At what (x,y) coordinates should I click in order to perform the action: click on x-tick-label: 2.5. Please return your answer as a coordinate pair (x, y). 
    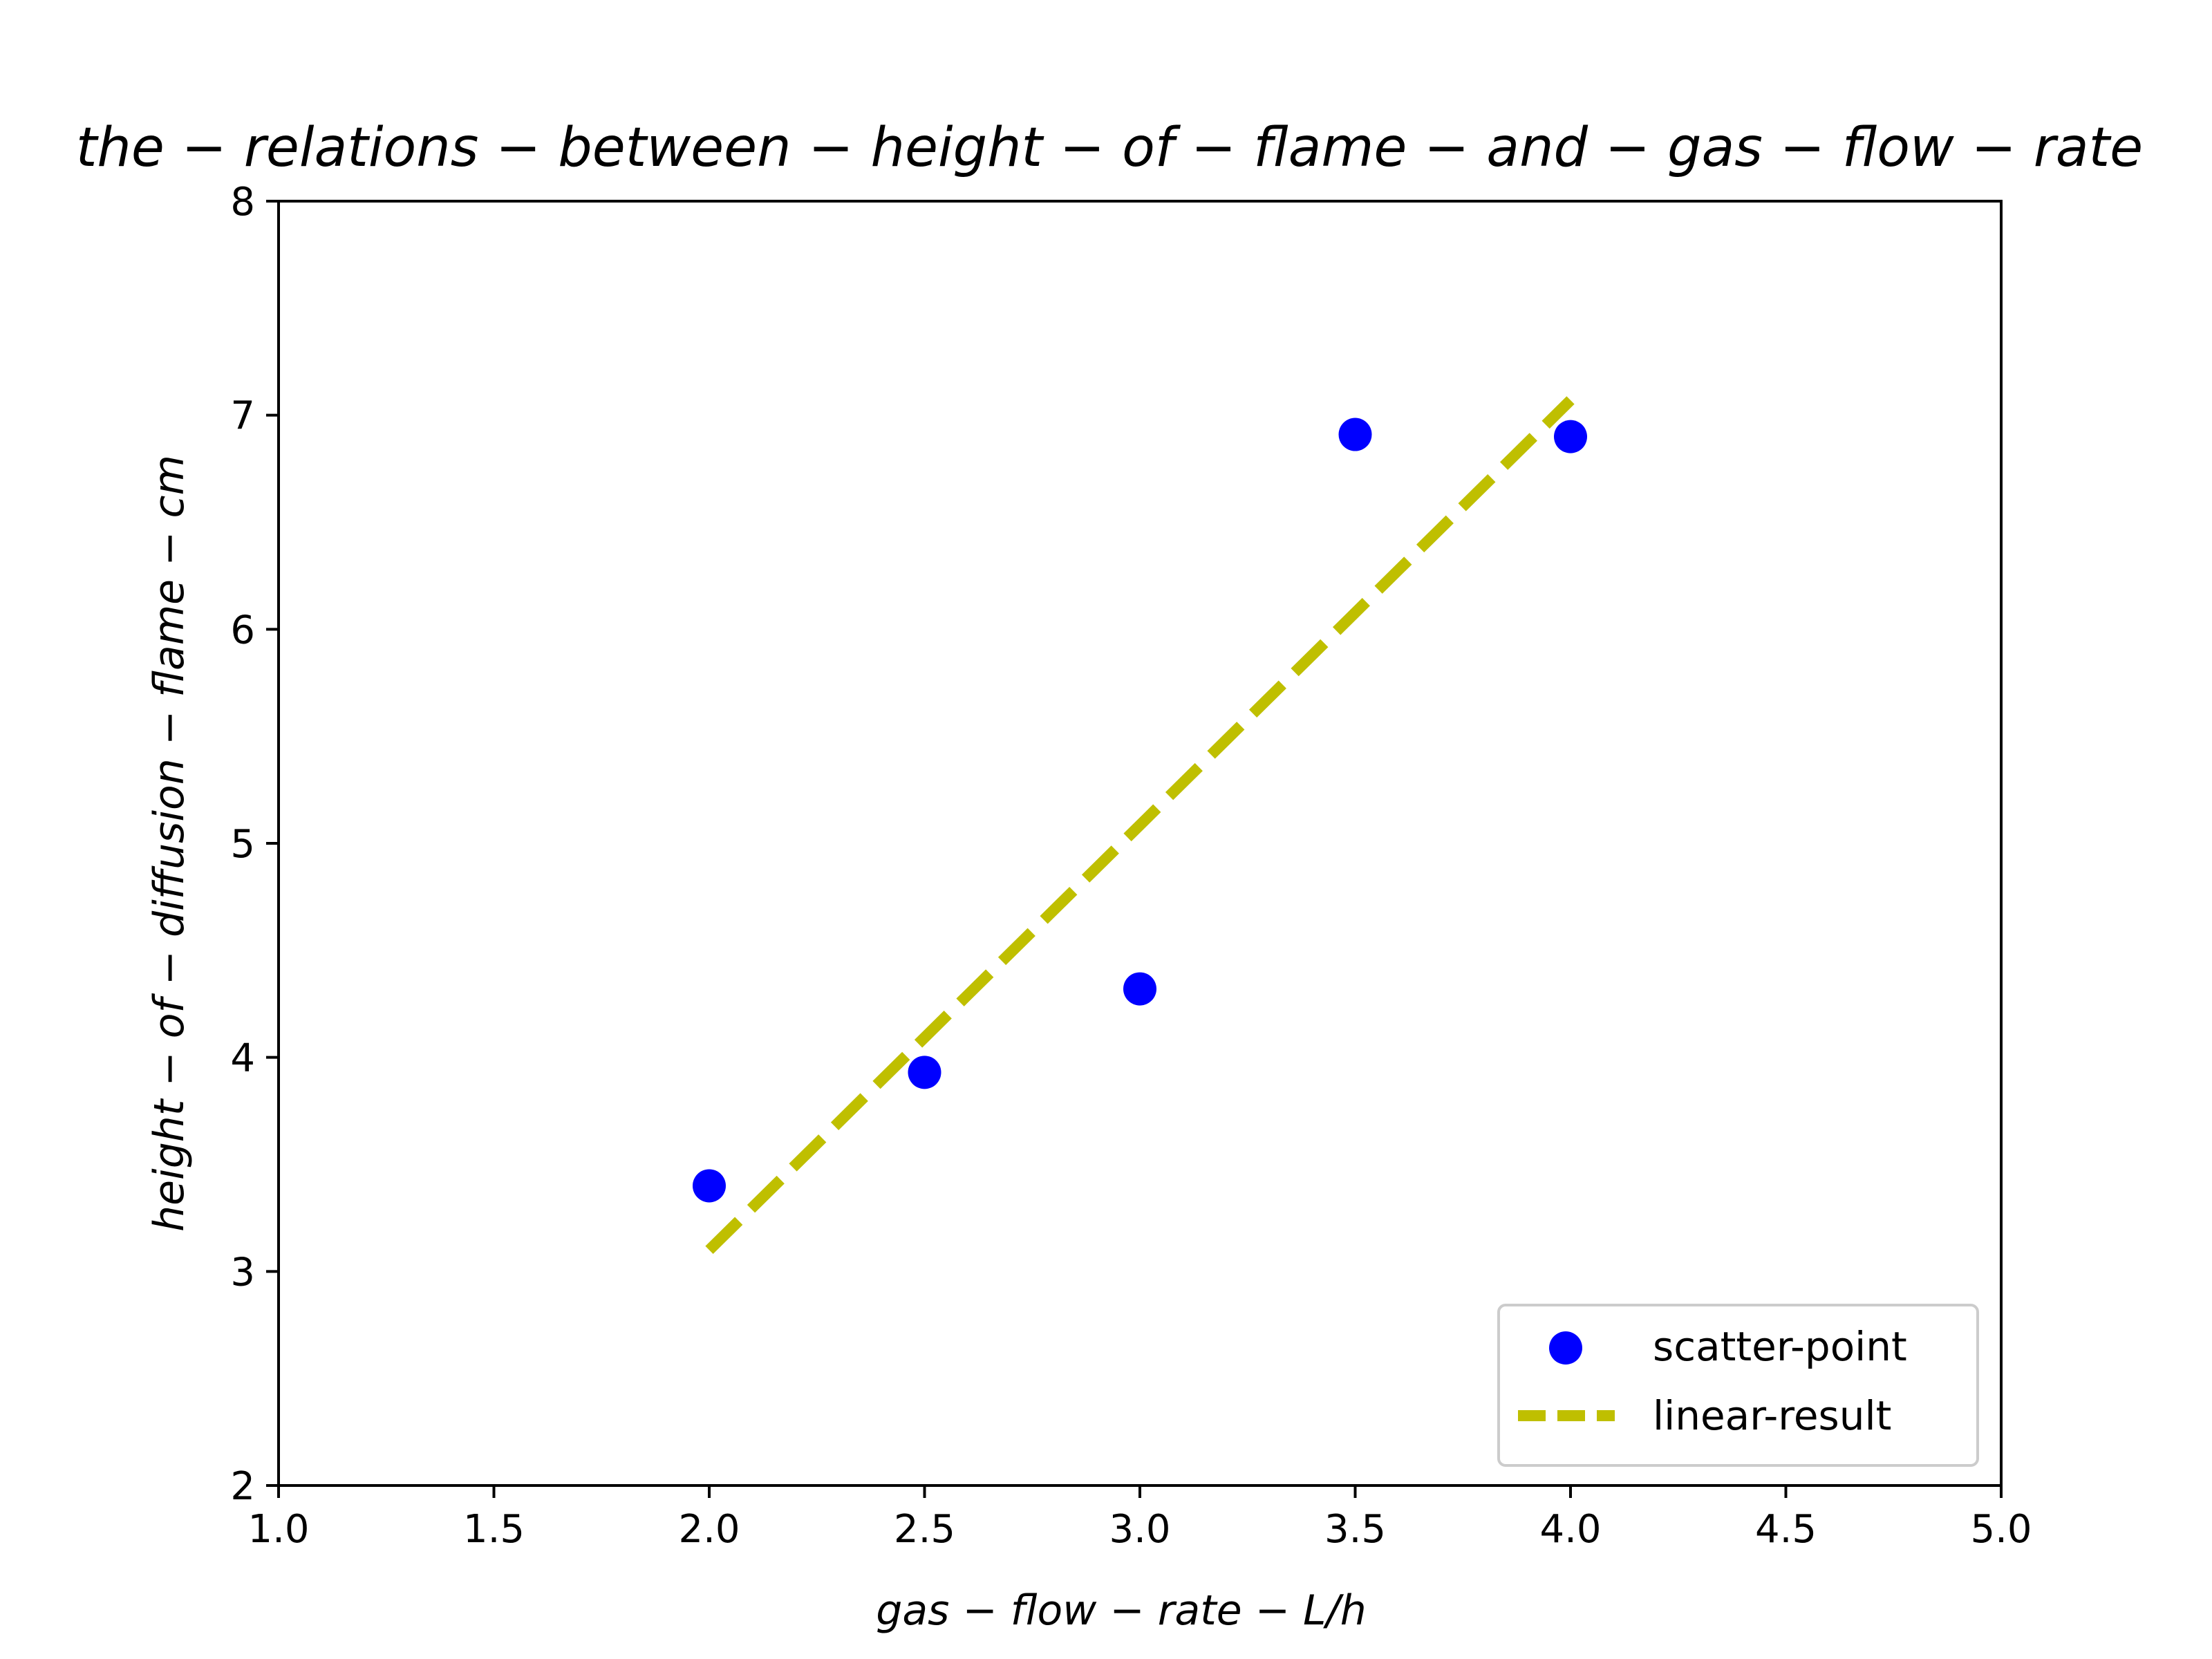
    Looking at the image, I should click on (924, 1530).